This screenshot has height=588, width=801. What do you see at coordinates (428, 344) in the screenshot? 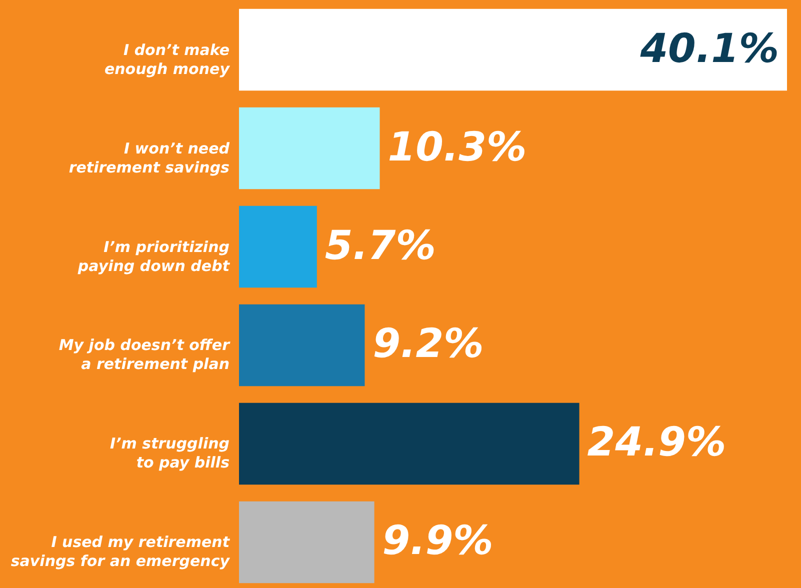
I see `data-label: 9.2%` at bounding box center [428, 344].